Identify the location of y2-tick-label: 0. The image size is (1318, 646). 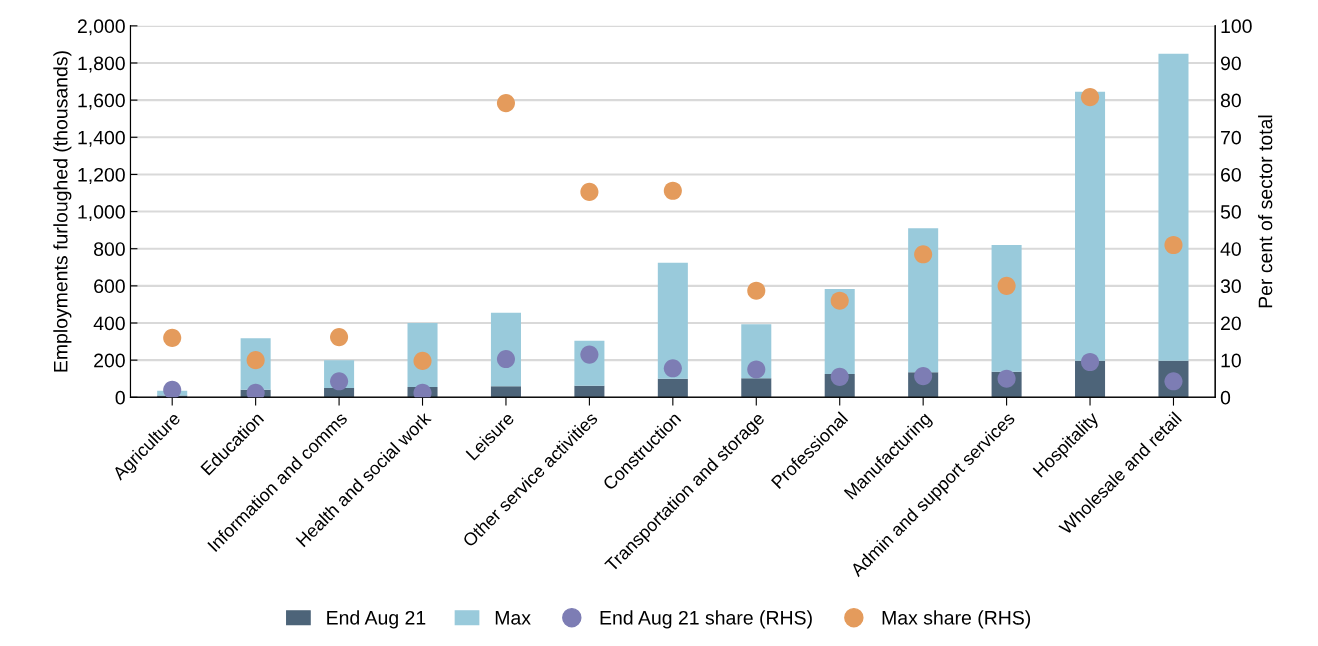
(1225, 397).